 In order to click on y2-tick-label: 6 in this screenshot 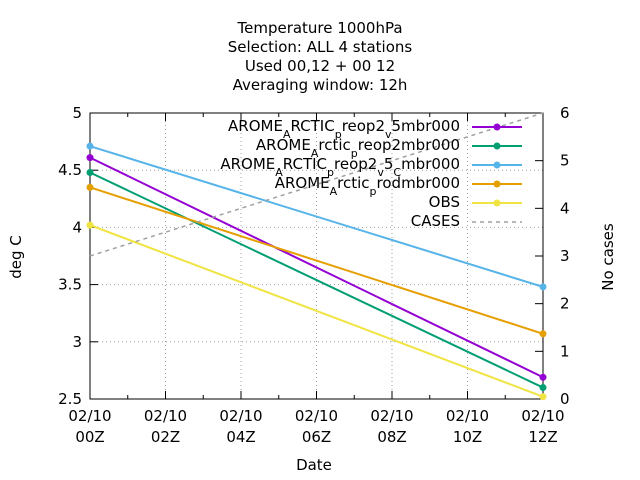, I will do `click(565, 113)`.